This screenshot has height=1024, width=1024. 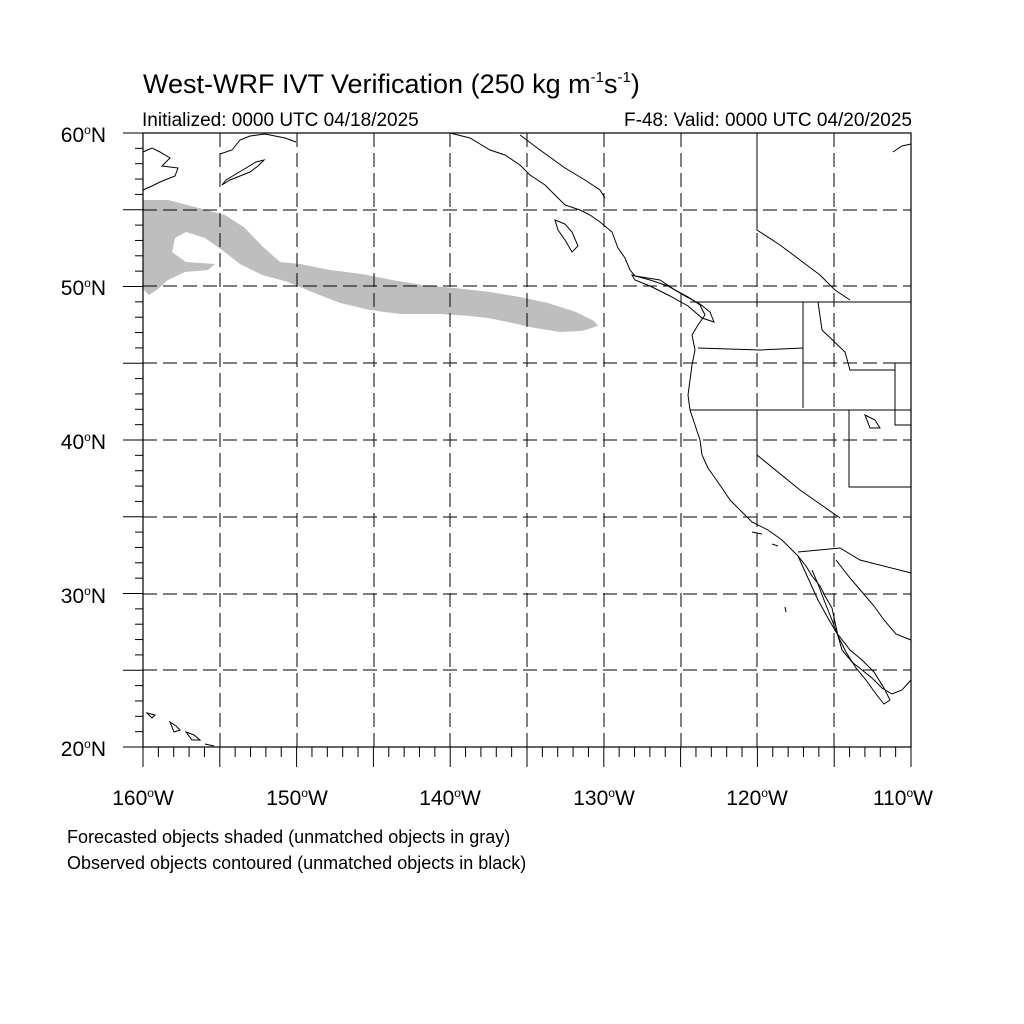 I want to click on lat-label-50: 50oN, so click(x=83, y=288).